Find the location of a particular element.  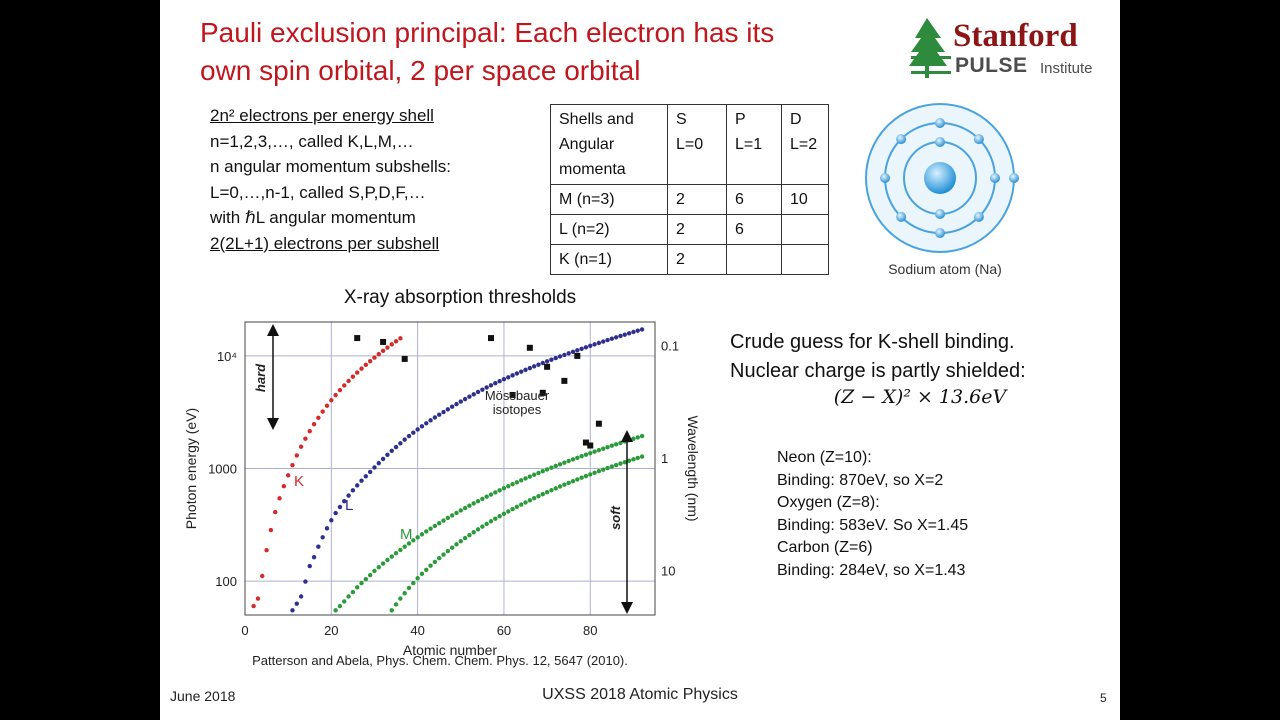

sodium-atom-icon is located at coordinates (942, 178).